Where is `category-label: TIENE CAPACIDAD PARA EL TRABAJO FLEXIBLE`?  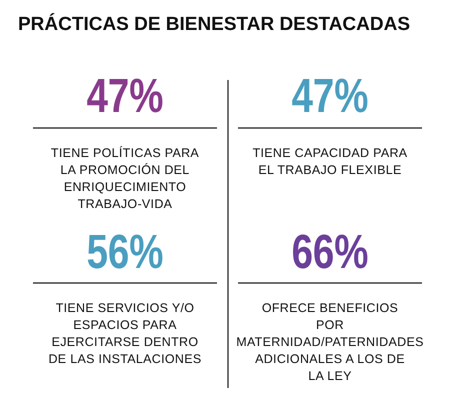 category-label: TIENE CAPACIDAD PARA EL TRABAJO FLEXIBLE is located at coordinates (330, 161).